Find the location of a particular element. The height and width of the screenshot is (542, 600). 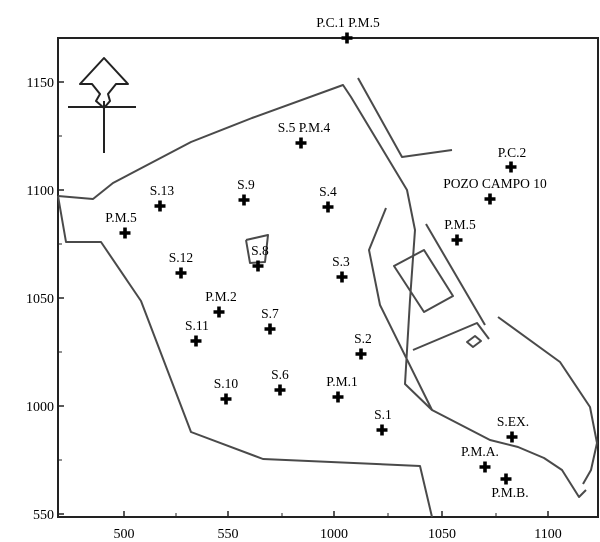

point-s13: S.13 is located at coordinates (162, 197).